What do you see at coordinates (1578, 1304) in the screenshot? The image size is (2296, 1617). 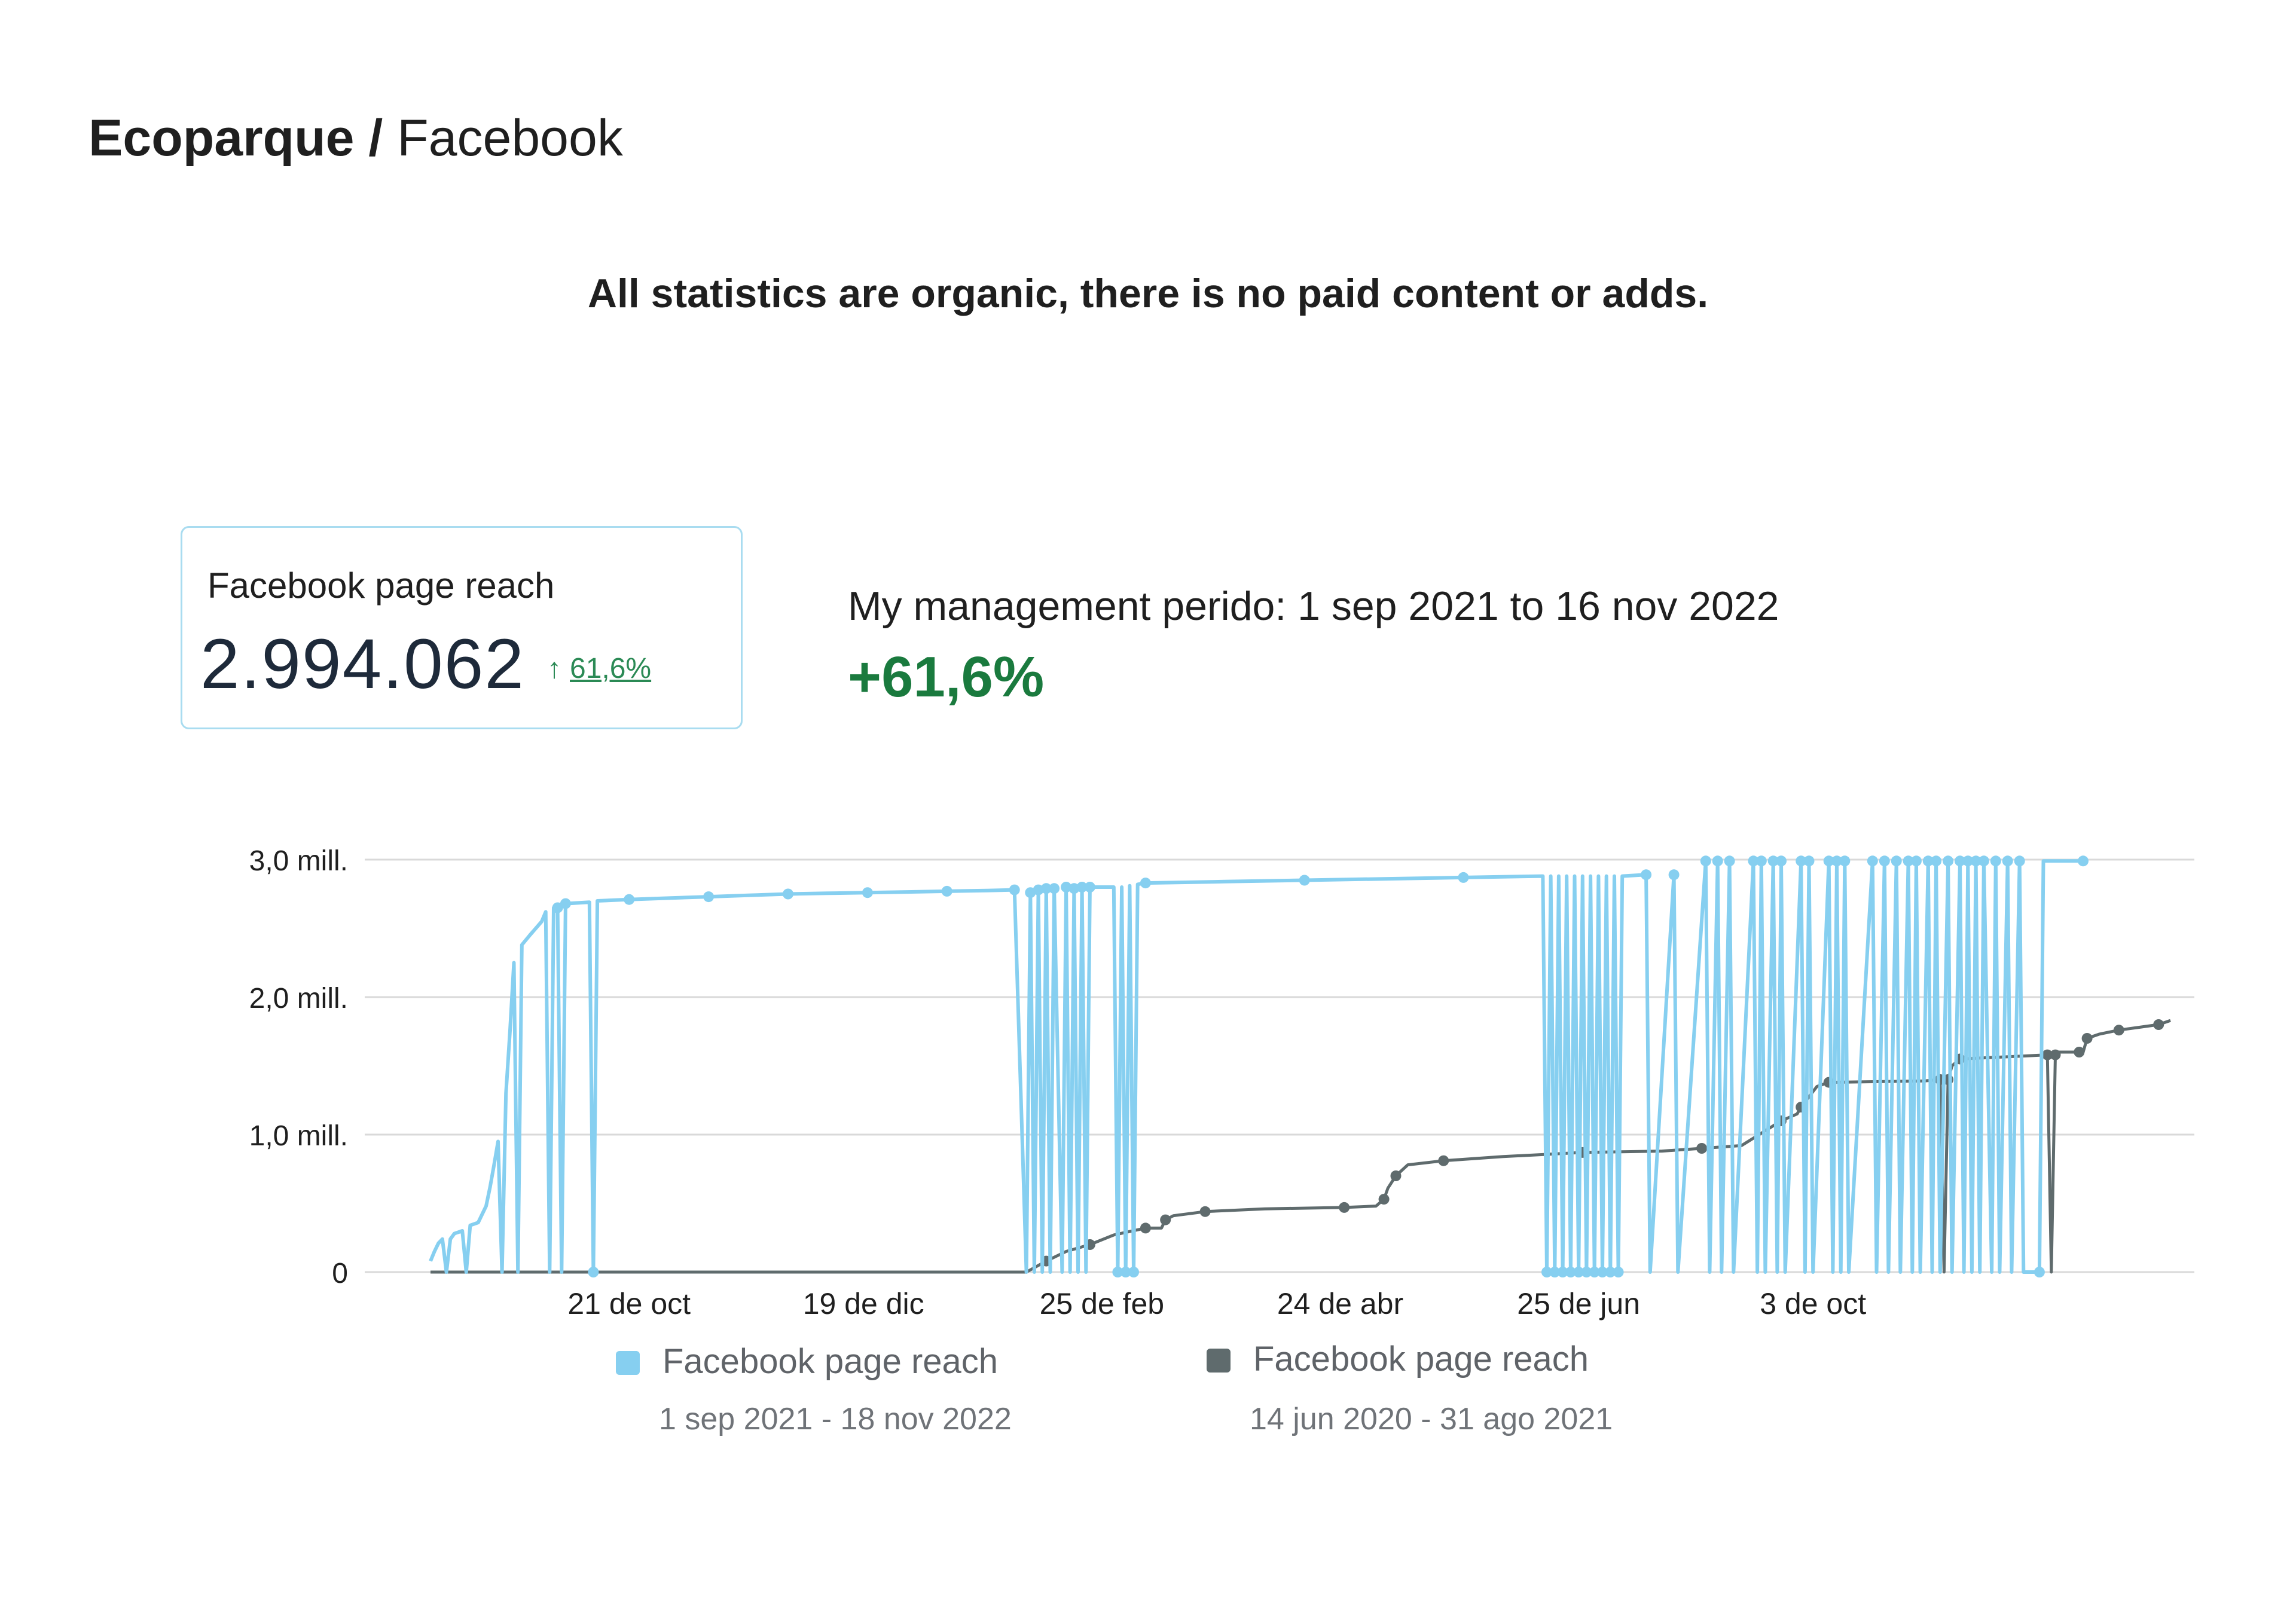 I see `x-tick-label: 25 de jun` at bounding box center [1578, 1304].